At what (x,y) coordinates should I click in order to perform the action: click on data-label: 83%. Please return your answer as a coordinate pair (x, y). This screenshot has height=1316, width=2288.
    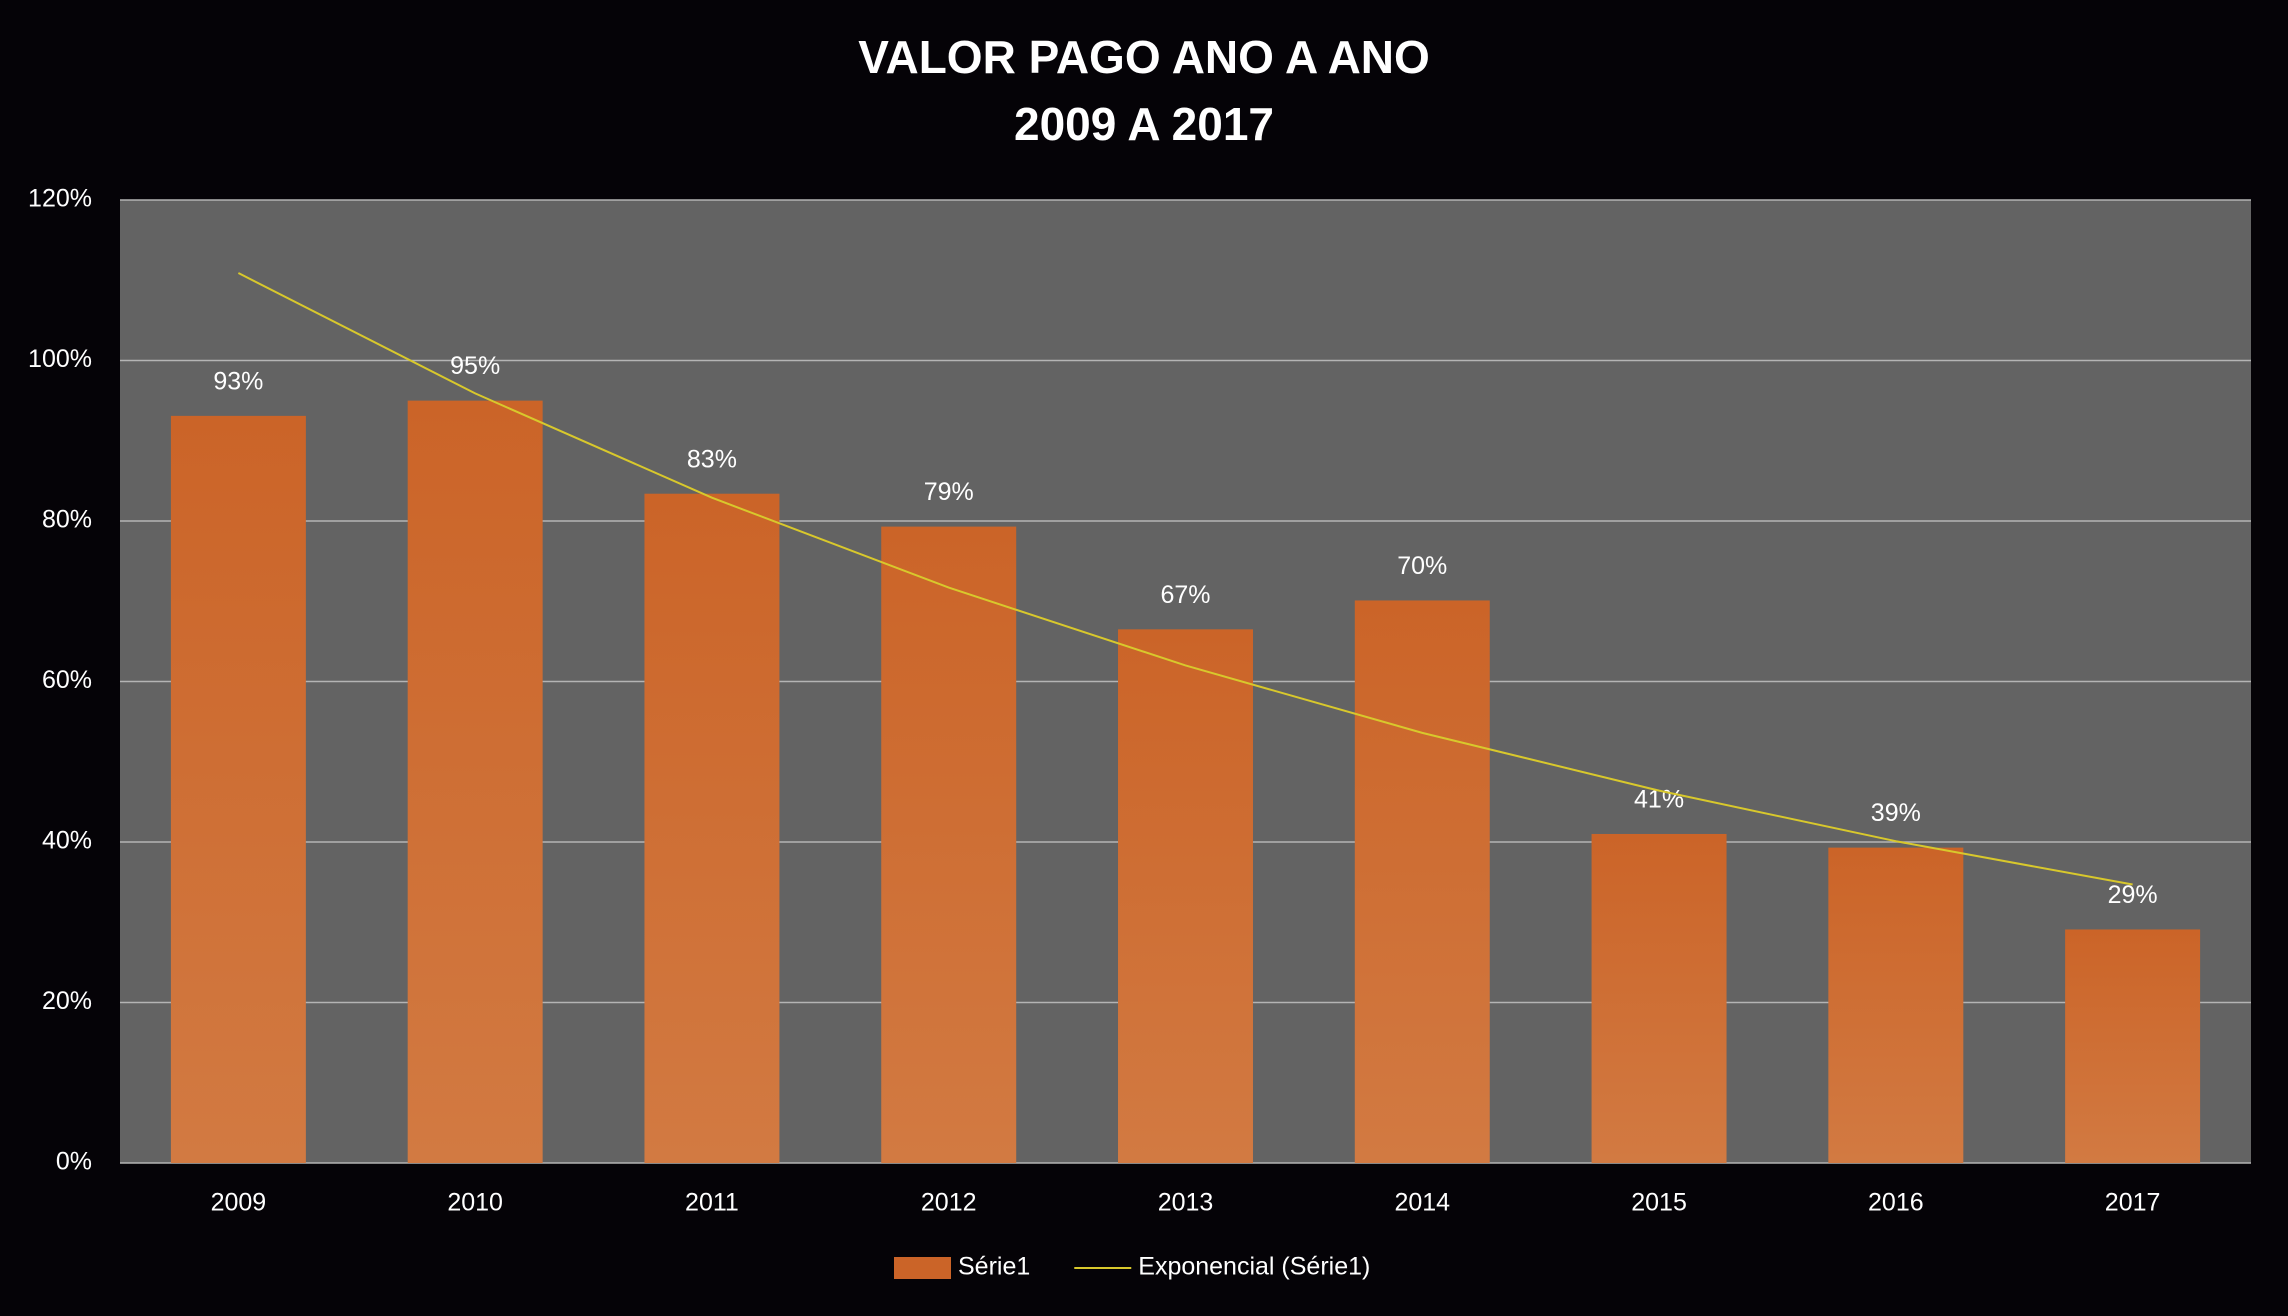
    Looking at the image, I should click on (712, 459).